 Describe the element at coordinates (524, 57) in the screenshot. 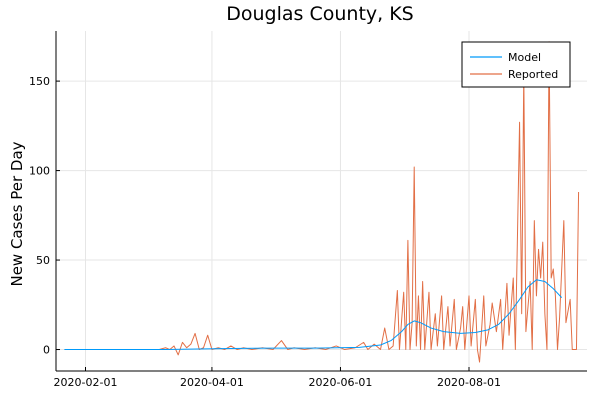

I see `legend-label: Model` at that location.